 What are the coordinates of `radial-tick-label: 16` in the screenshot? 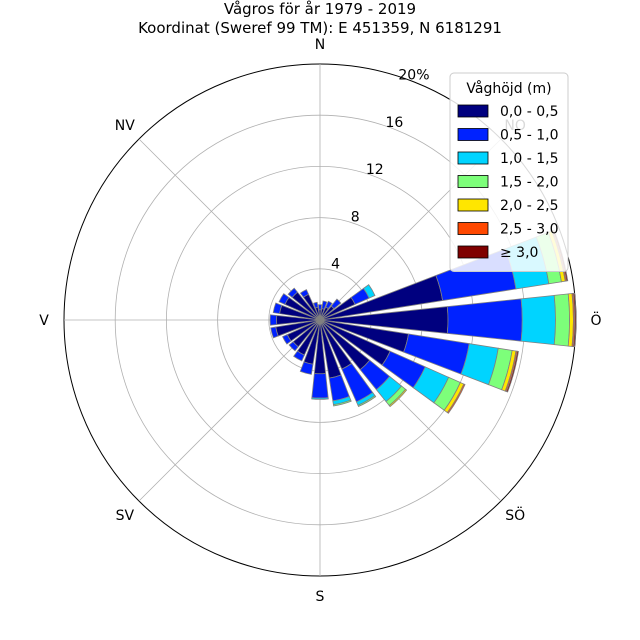 It's located at (394, 123).